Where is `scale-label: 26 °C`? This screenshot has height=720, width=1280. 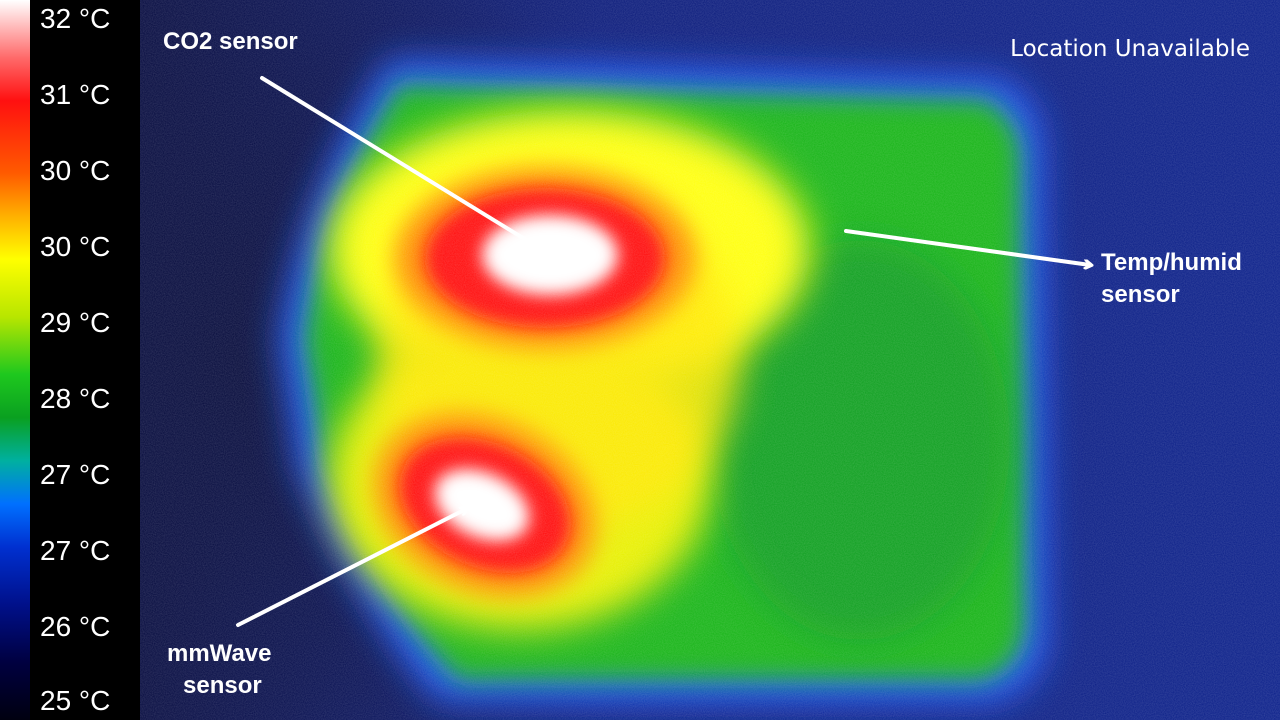
scale-label: 26 °C is located at coordinates (75, 626).